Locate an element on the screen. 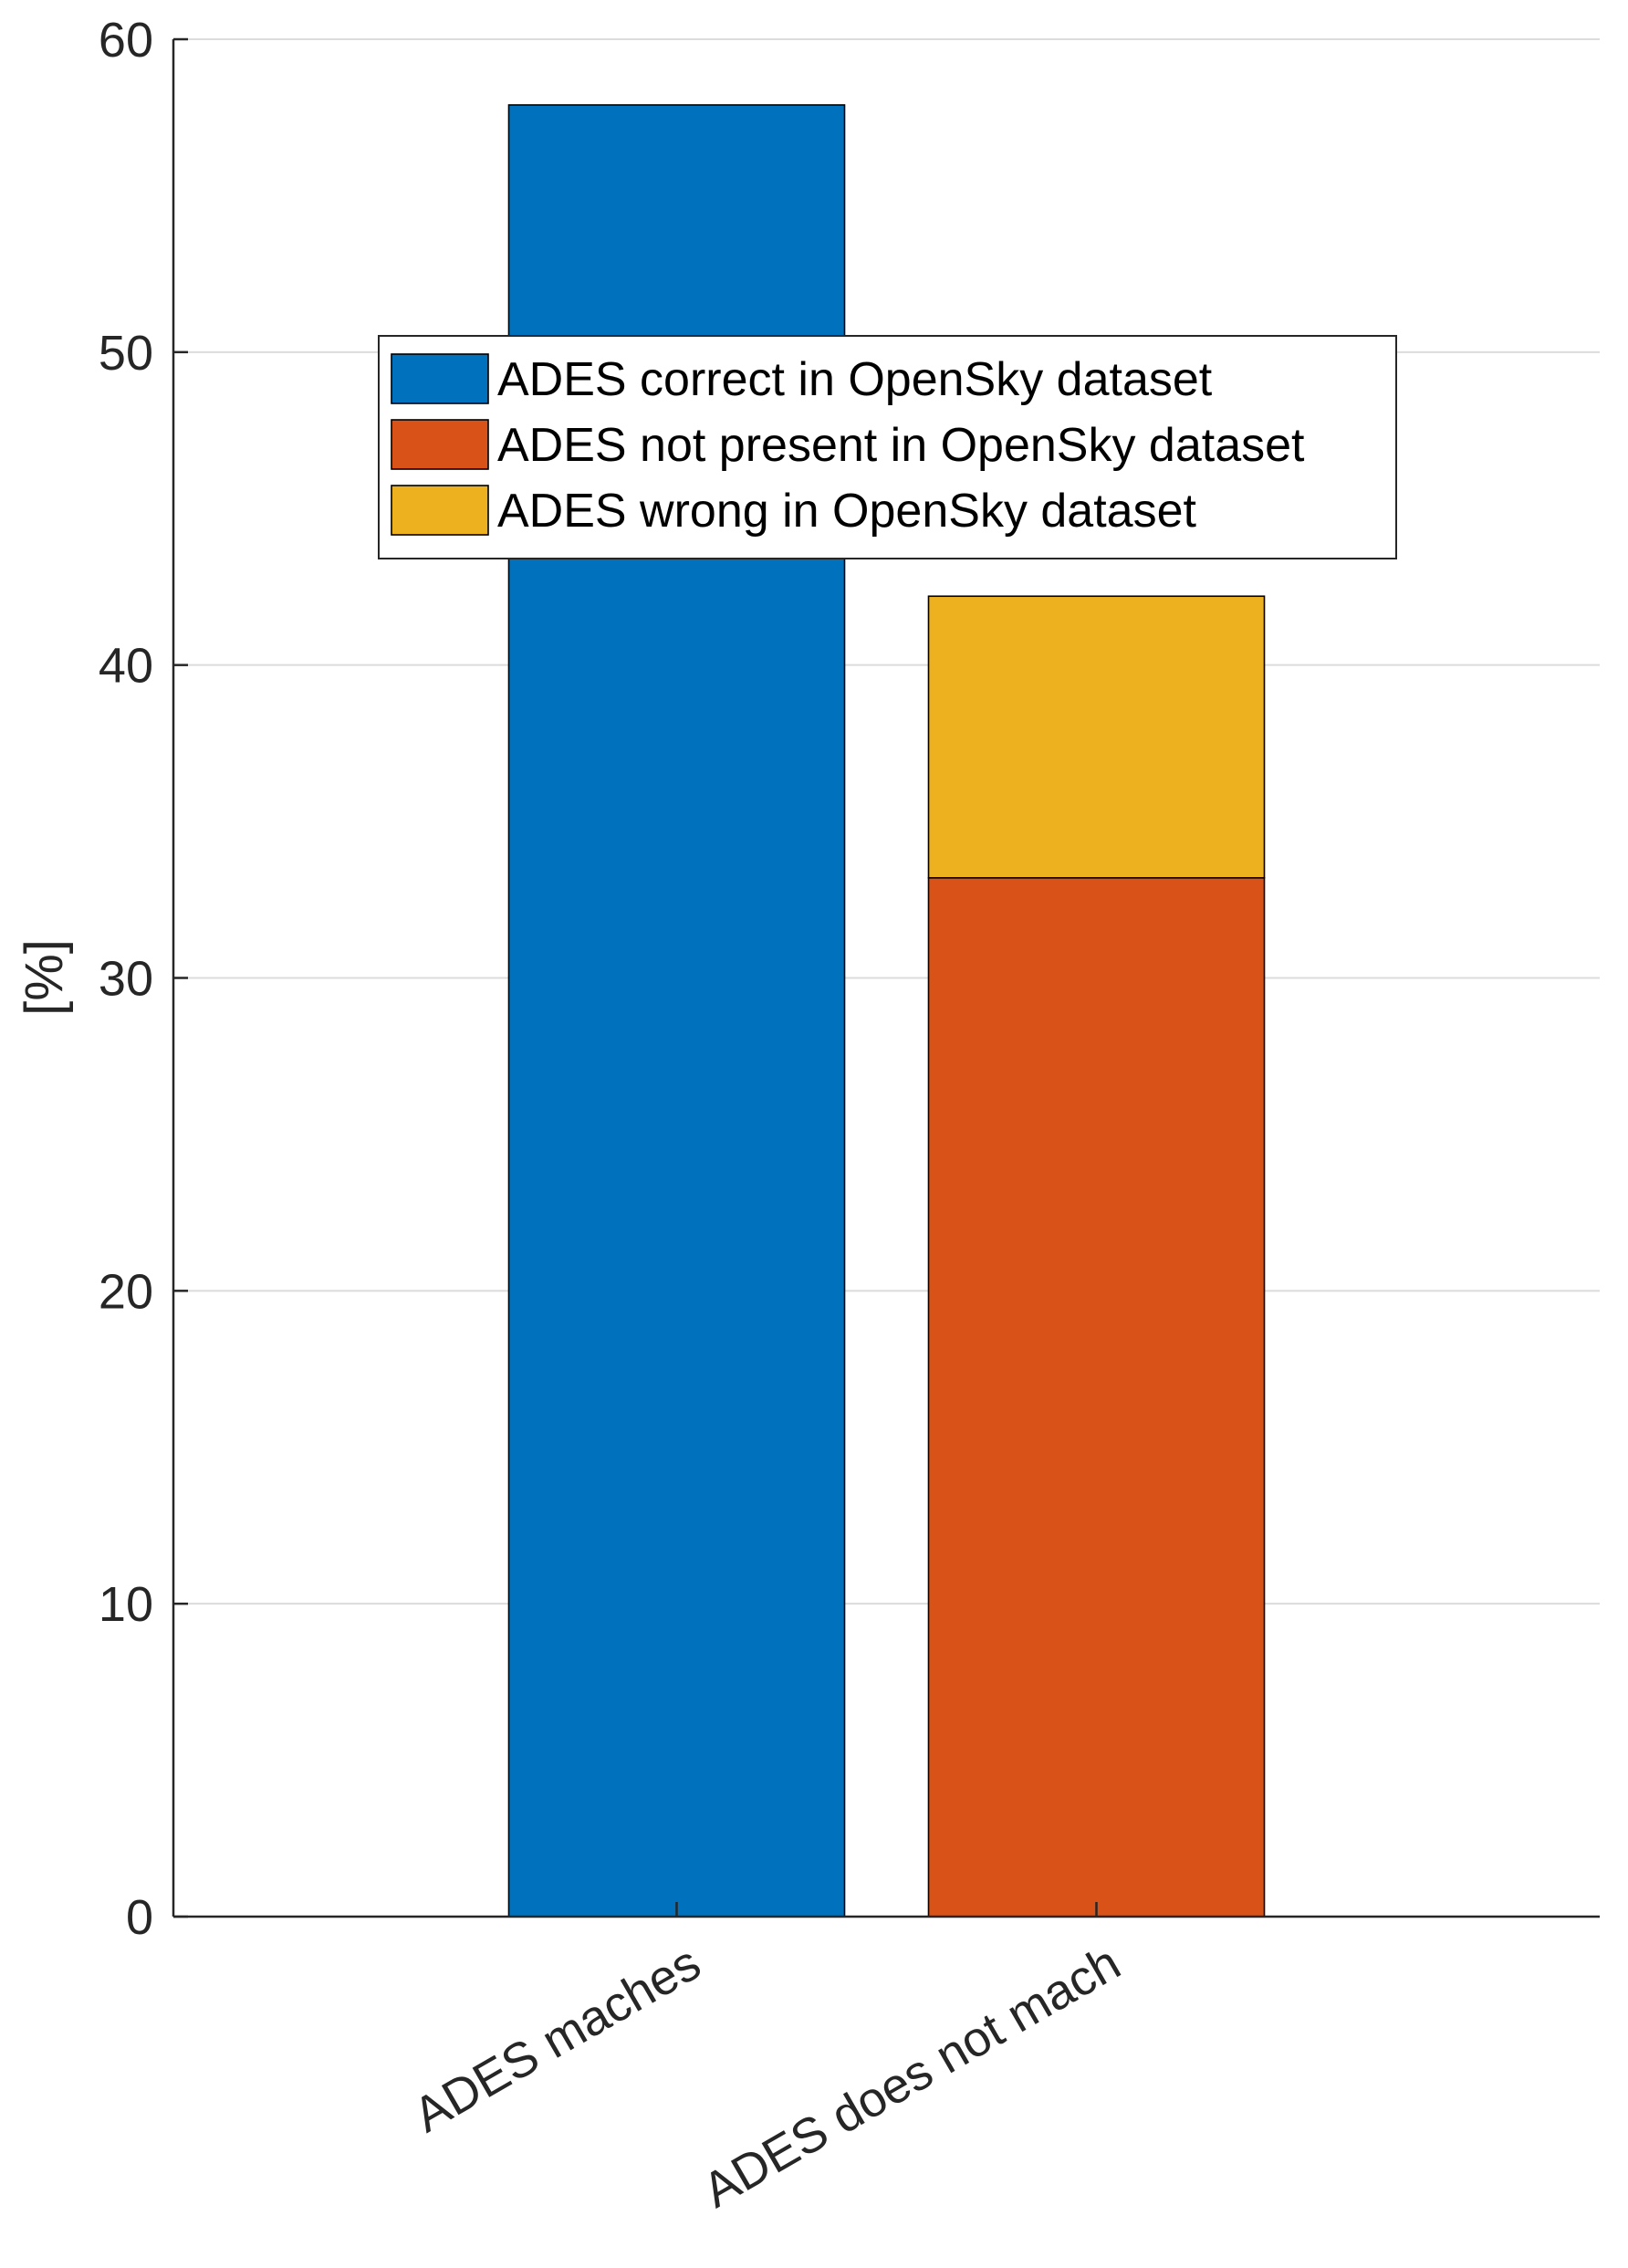  y-ticks: 0 10 20 30 40 50 60 is located at coordinates (143, 979).